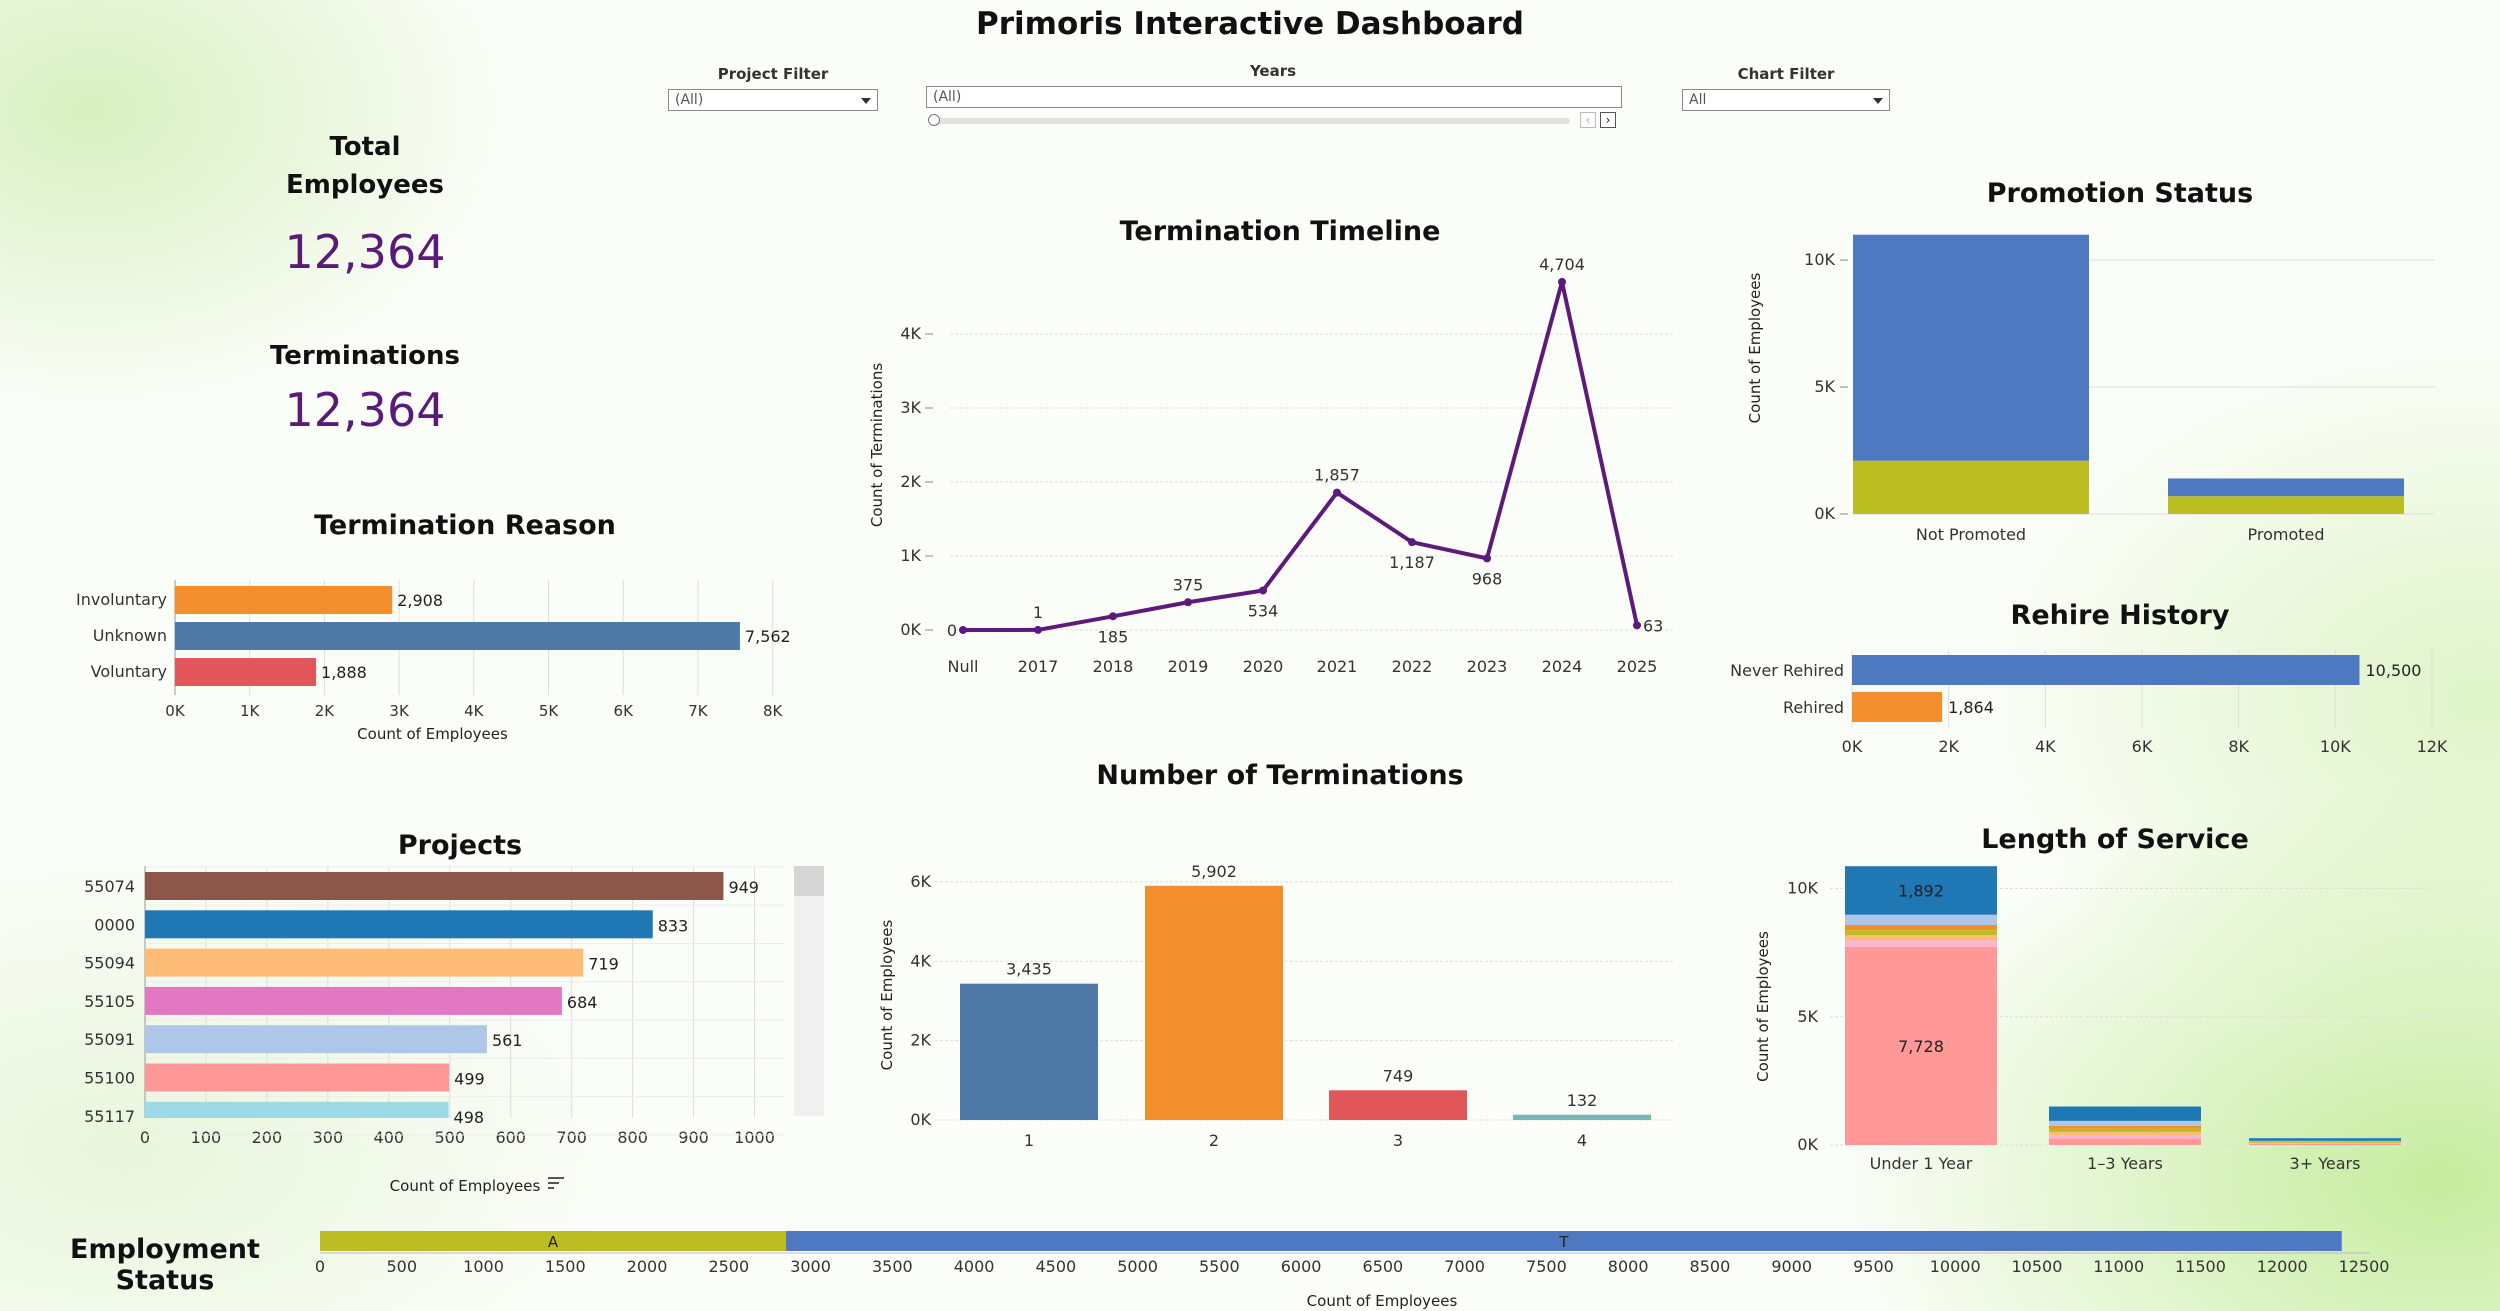 Image resolution: width=2500 pixels, height=1311 pixels. What do you see at coordinates (963, 666) in the screenshot?
I see `x-tick-label: Null` at bounding box center [963, 666].